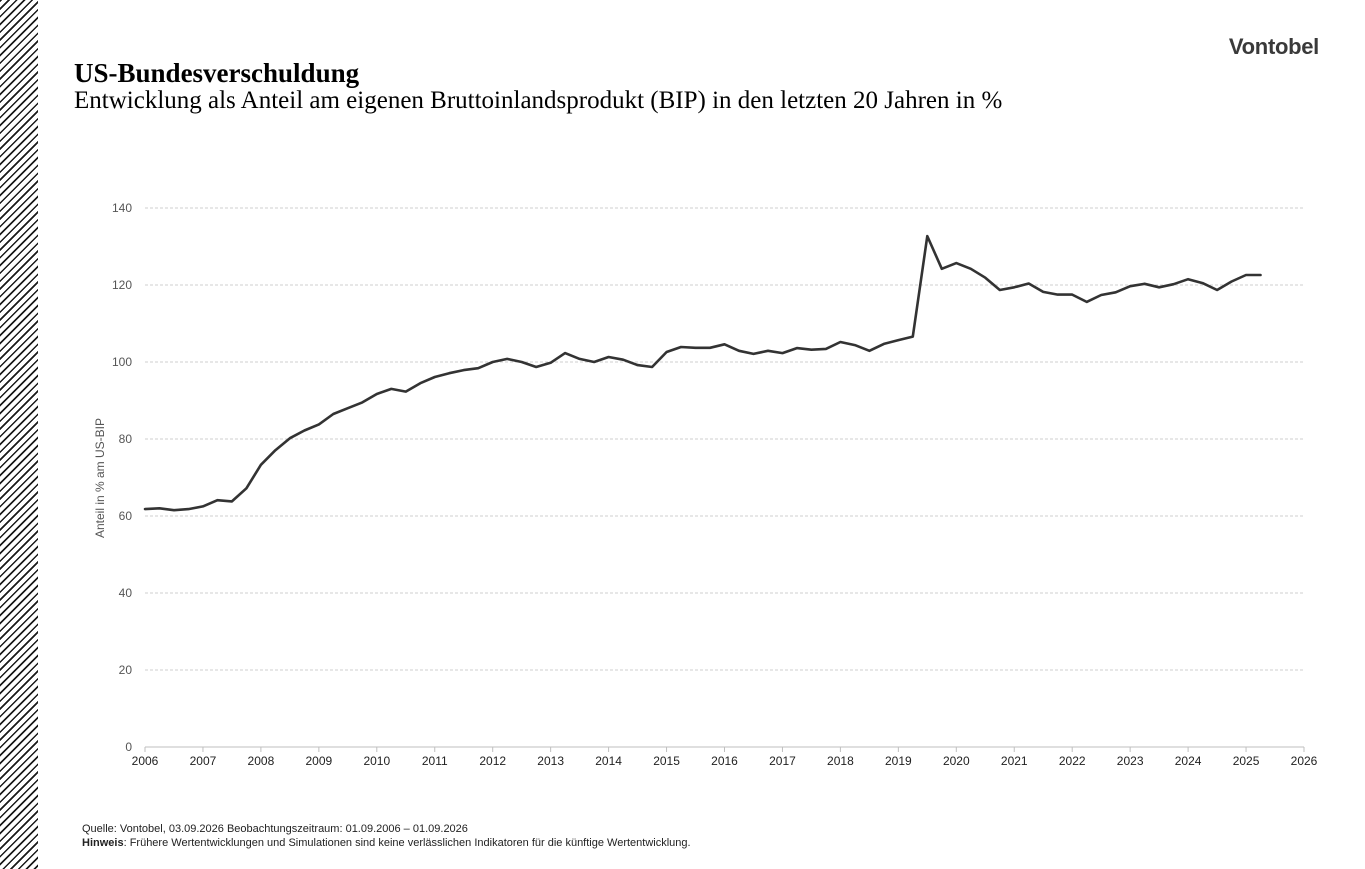  Describe the element at coordinates (782, 761) in the screenshot. I see `x-tick-label: 2017` at that location.